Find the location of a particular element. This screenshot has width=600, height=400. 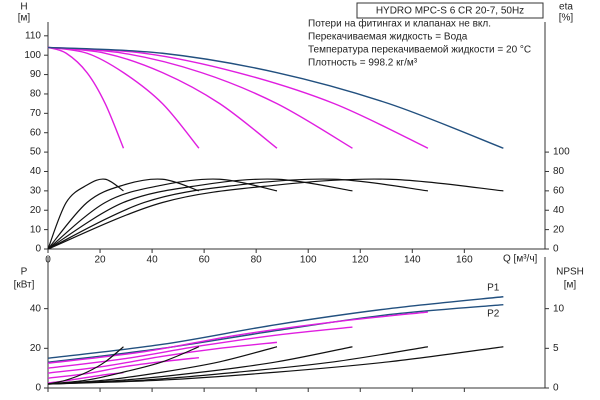

y-axis-unit: [кВт] is located at coordinates (24, 285).